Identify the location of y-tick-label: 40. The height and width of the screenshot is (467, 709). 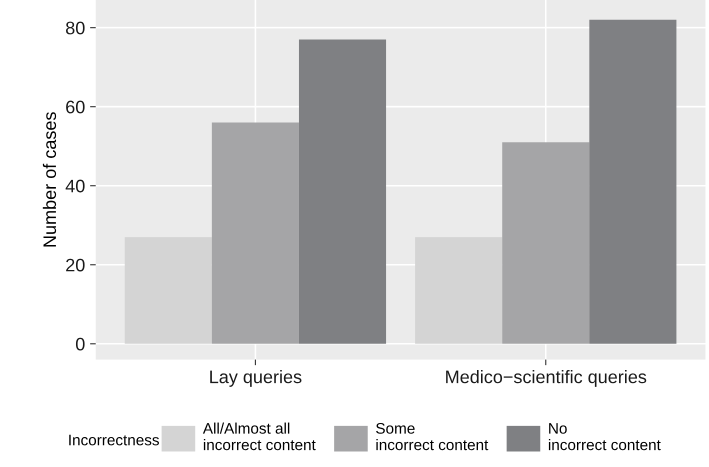
(75, 186).